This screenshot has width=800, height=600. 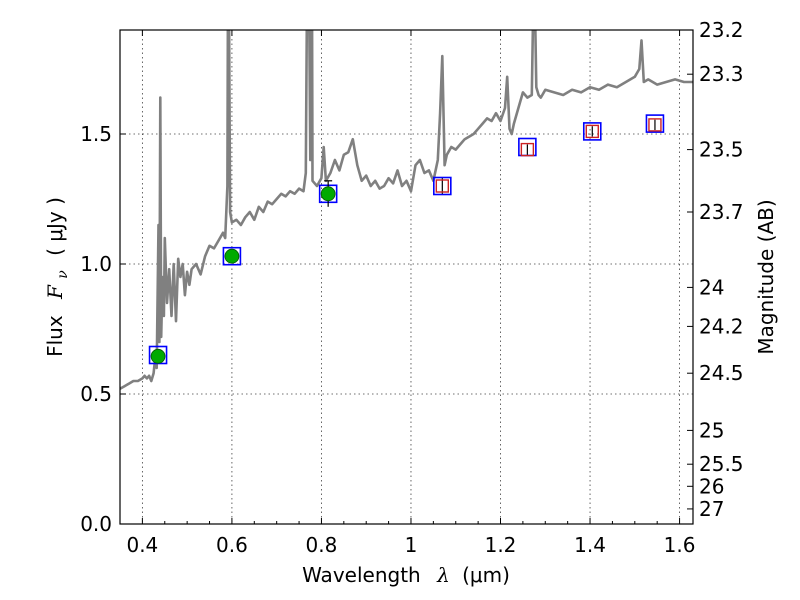 What do you see at coordinates (232, 545) in the screenshot?
I see `x-tick-label: 0.6` at bounding box center [232, 545].